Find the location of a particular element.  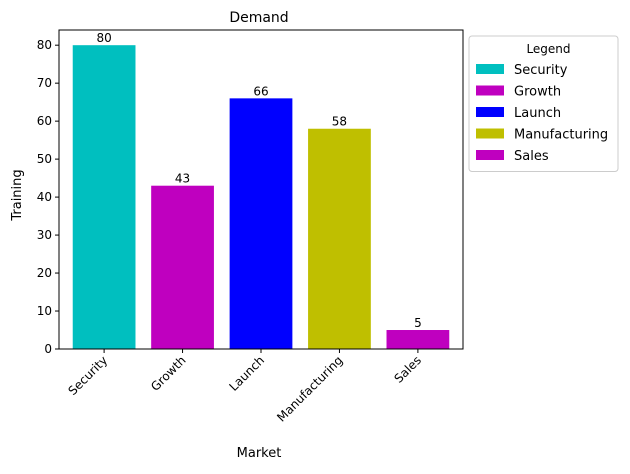

x-axis-label: Market is located at coordinates (259, 453).